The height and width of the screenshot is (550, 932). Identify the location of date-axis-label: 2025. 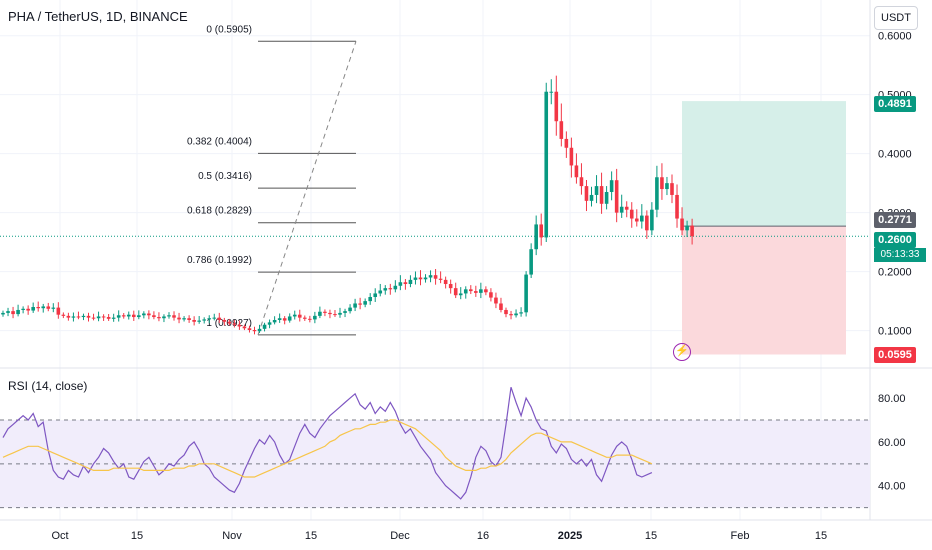
(570, 536).